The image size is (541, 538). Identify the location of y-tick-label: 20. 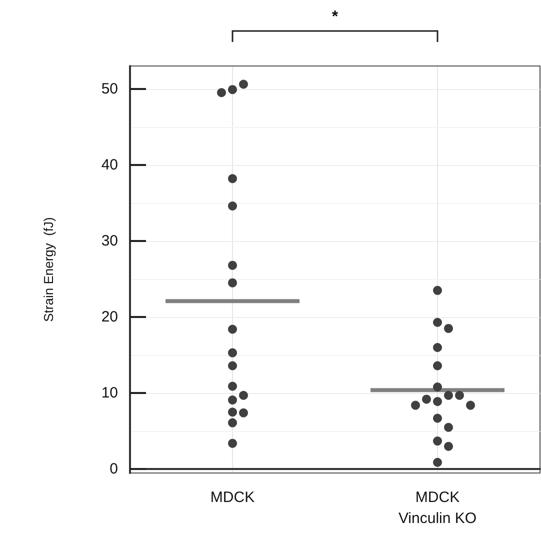
(109, 317).